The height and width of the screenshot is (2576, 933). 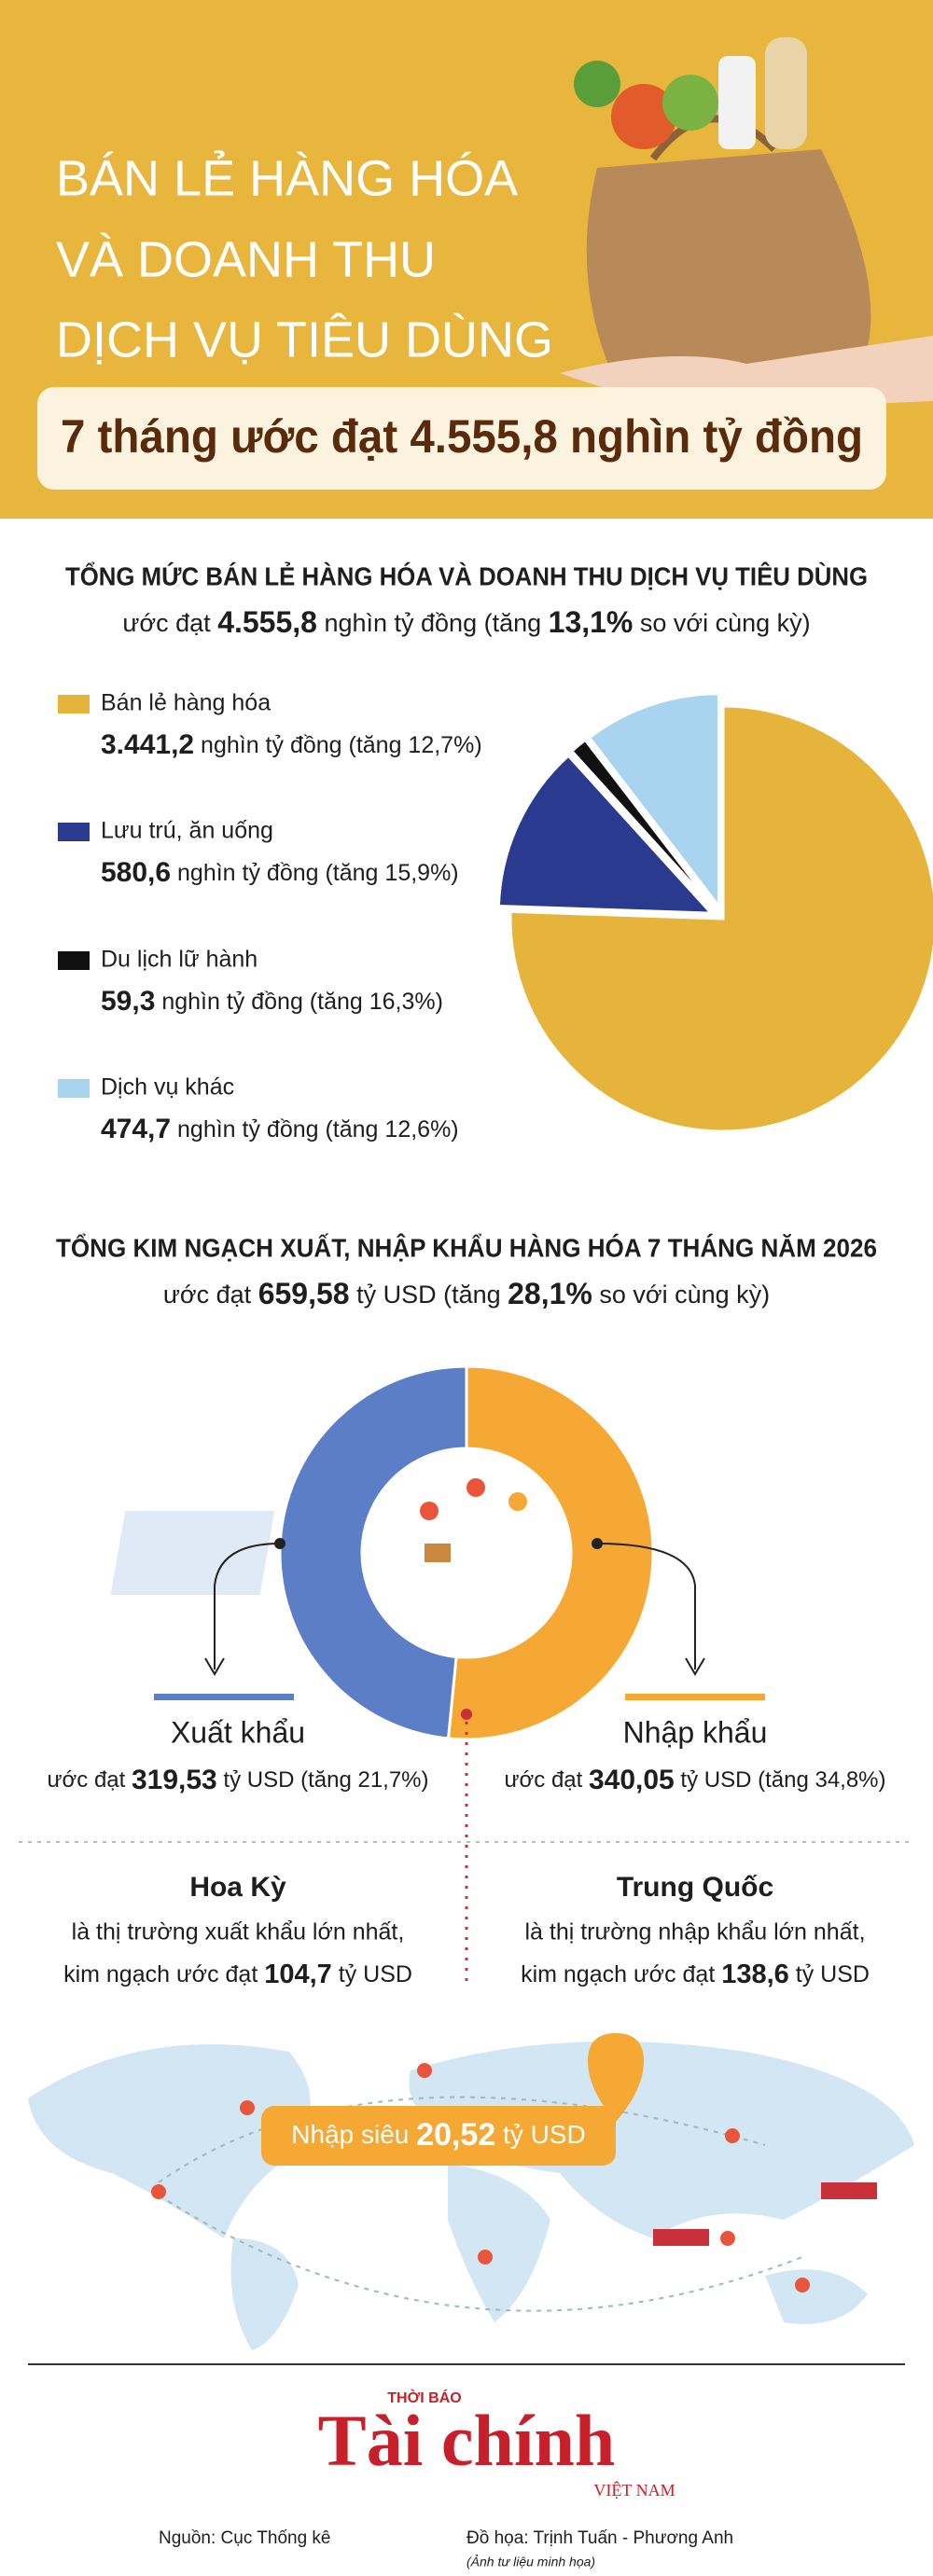 I want to click on donut-chart, so click(x=466, y=1552).